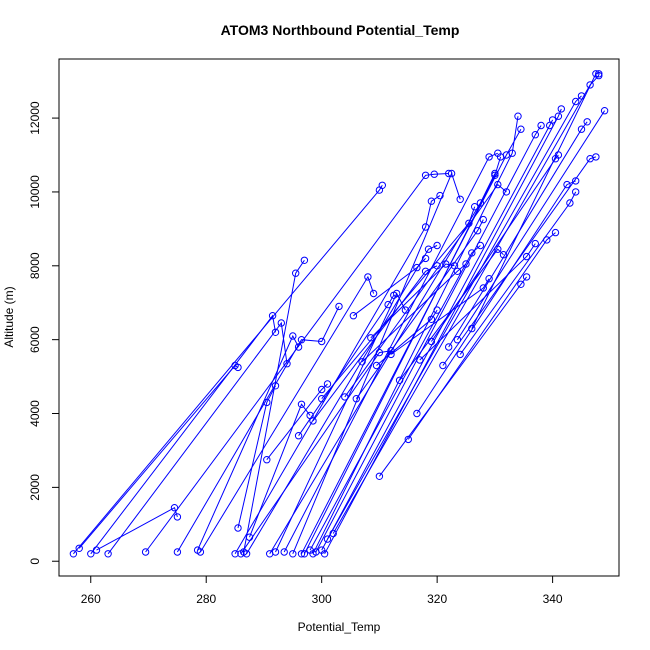  I want to click on x-axis: 260 280 300 320 340, so click(322, 590).